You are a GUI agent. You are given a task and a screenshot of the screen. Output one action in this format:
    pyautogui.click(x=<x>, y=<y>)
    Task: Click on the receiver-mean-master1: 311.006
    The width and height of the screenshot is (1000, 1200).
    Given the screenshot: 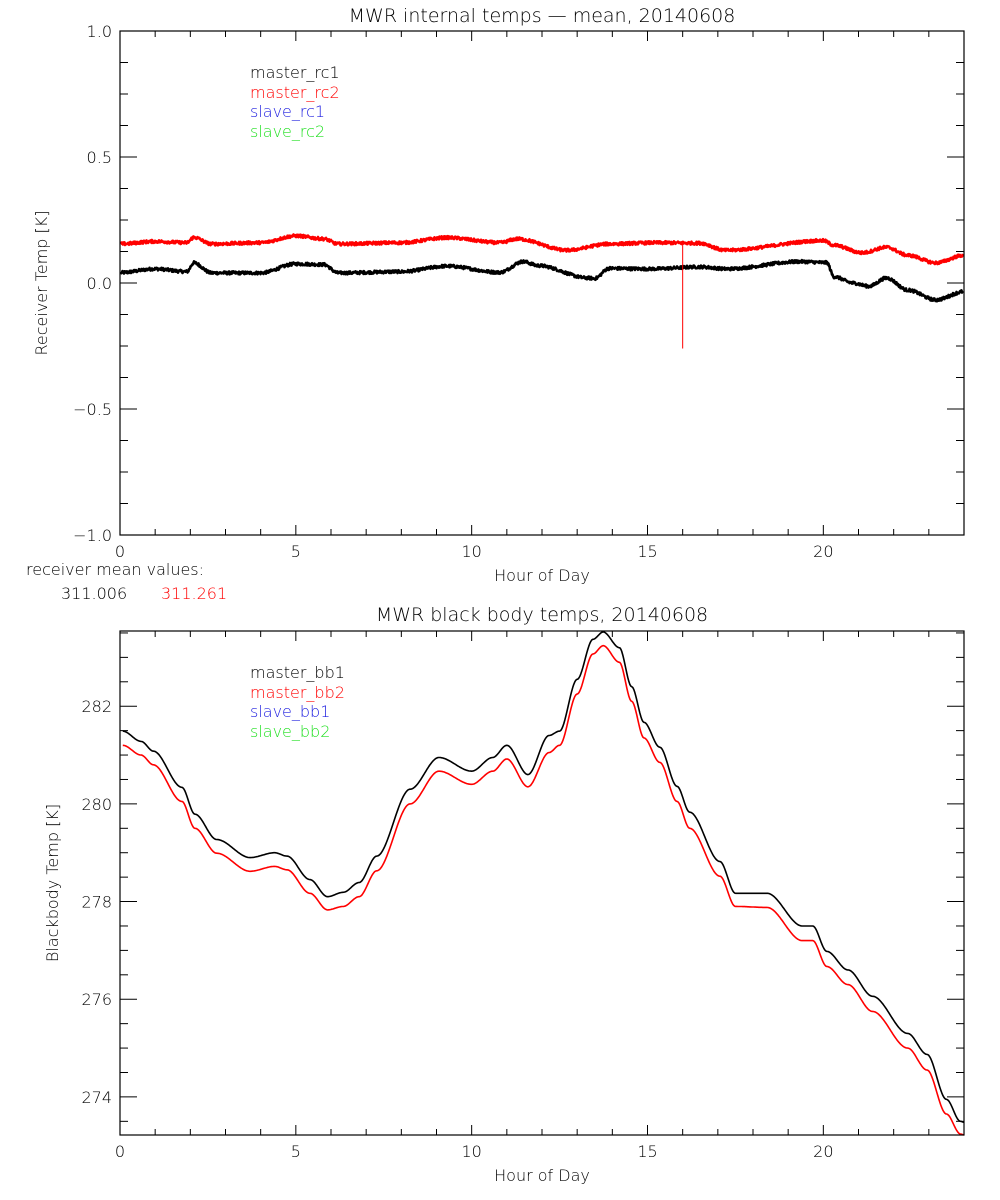 What is the action you would take?
    pyautogui.click(x=94, y=593)
    